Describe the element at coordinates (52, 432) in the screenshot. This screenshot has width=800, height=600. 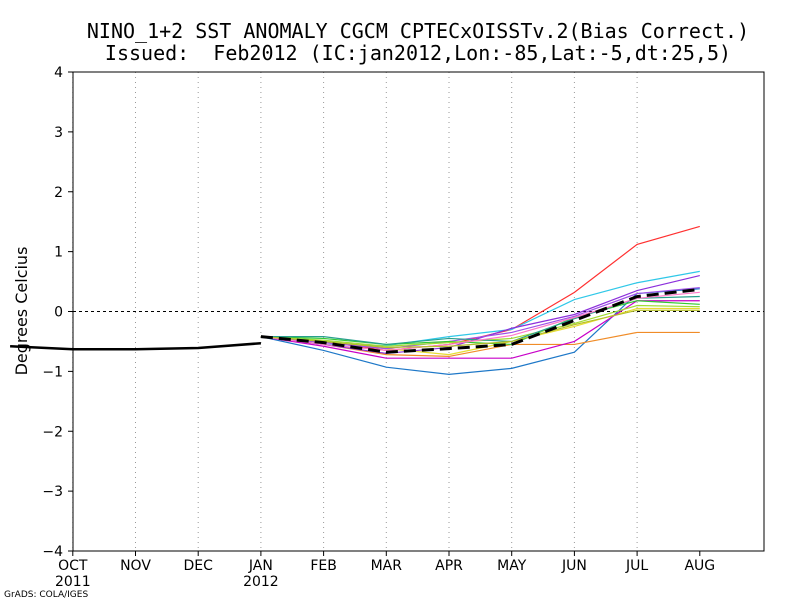
I see `y-tick-label: −2` at that location.